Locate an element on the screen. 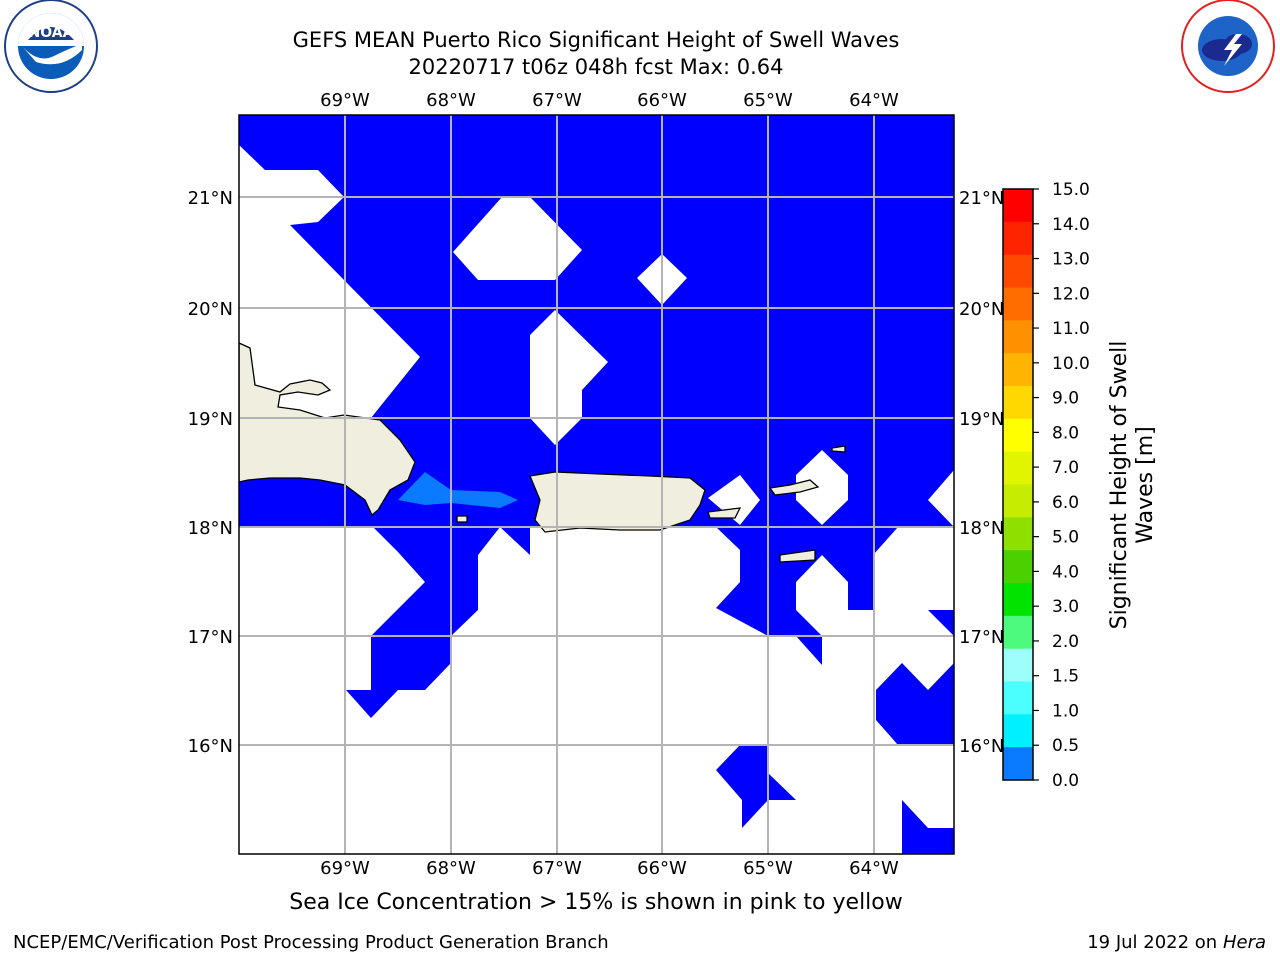  lat-label-right: 17°N is located at coordinates (981, 637).